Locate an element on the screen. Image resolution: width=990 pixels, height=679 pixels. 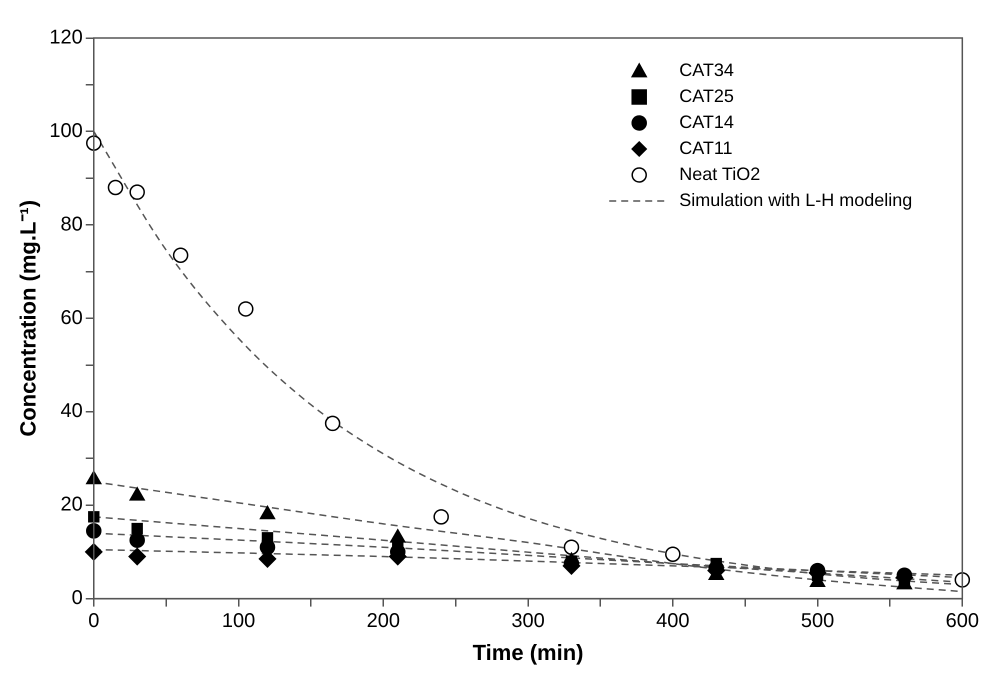
y-tick-label: 20 is located at coordinates (71, 505).